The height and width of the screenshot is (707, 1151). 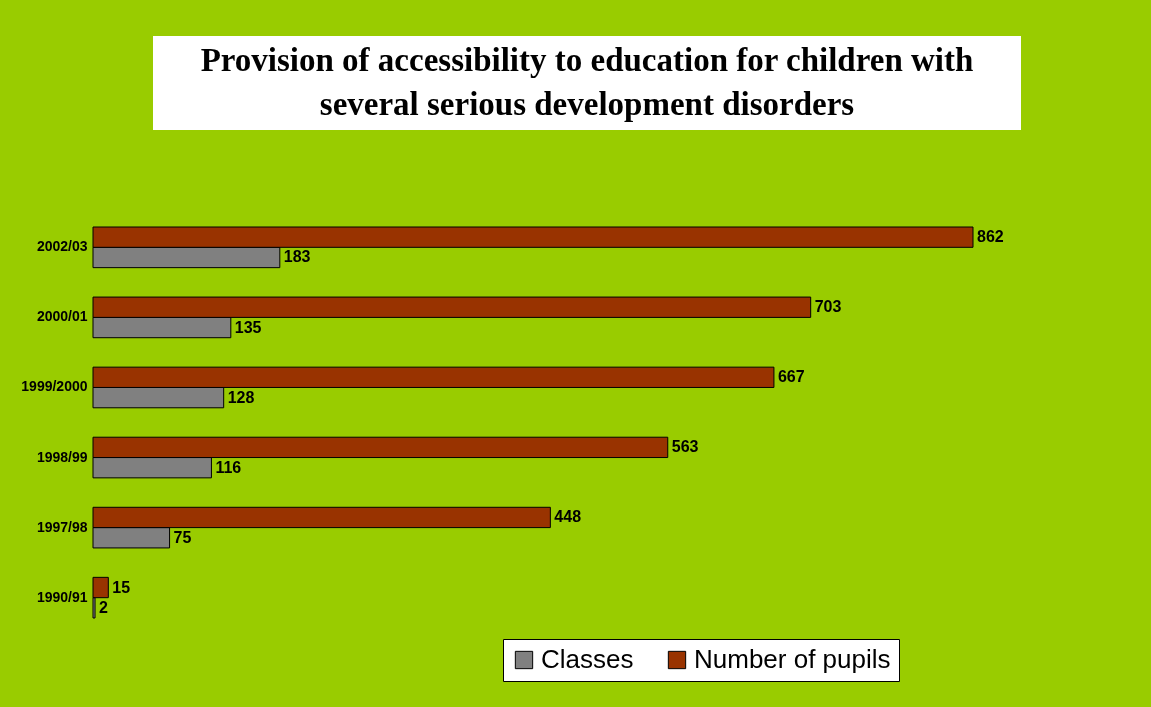 What do you see at coordinates (62, 596) in the screenshot?
I see `y-tick-label: 1990/91` at bounding box center [62, 596].